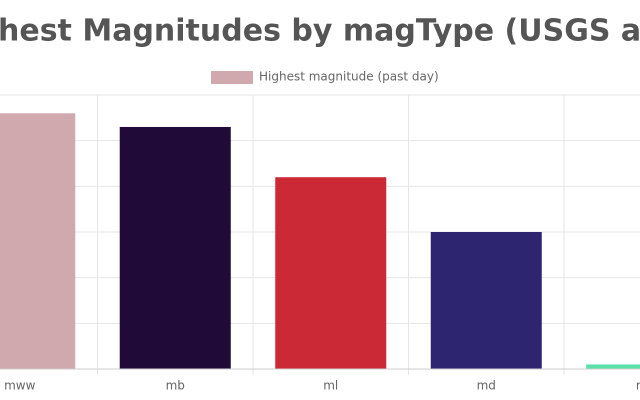  What do you see at coordinates (20, 386) in the screenshot?
I see `x-tick-label: mww` at bounding box center [20, 386].